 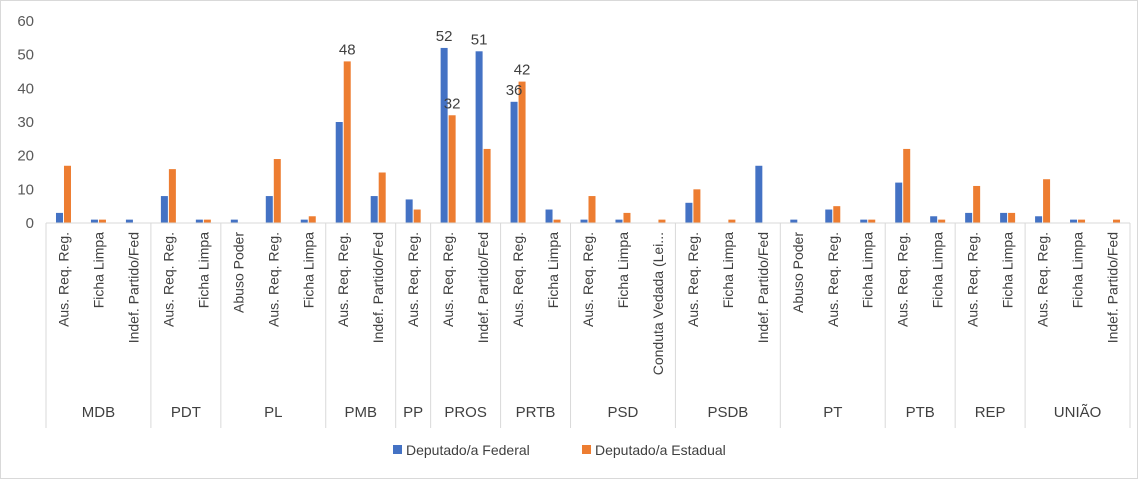 What do you see at coordinates (25, 88) in the screenshot?
I see `y-tick-label: 40` at bounding box center [25, 88].